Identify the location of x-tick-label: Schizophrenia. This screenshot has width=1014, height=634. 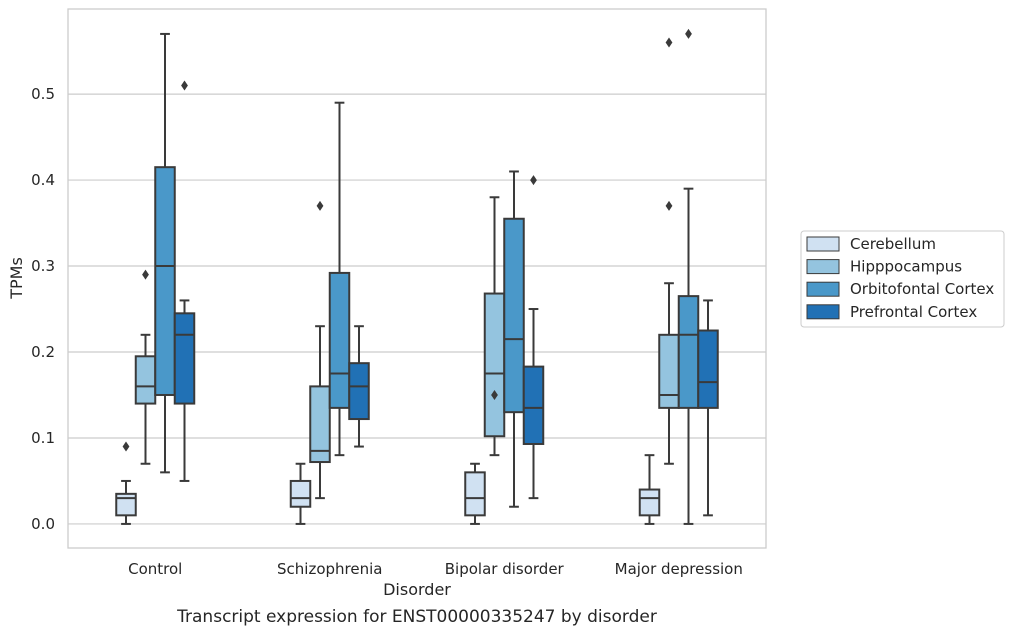
(329, 569).